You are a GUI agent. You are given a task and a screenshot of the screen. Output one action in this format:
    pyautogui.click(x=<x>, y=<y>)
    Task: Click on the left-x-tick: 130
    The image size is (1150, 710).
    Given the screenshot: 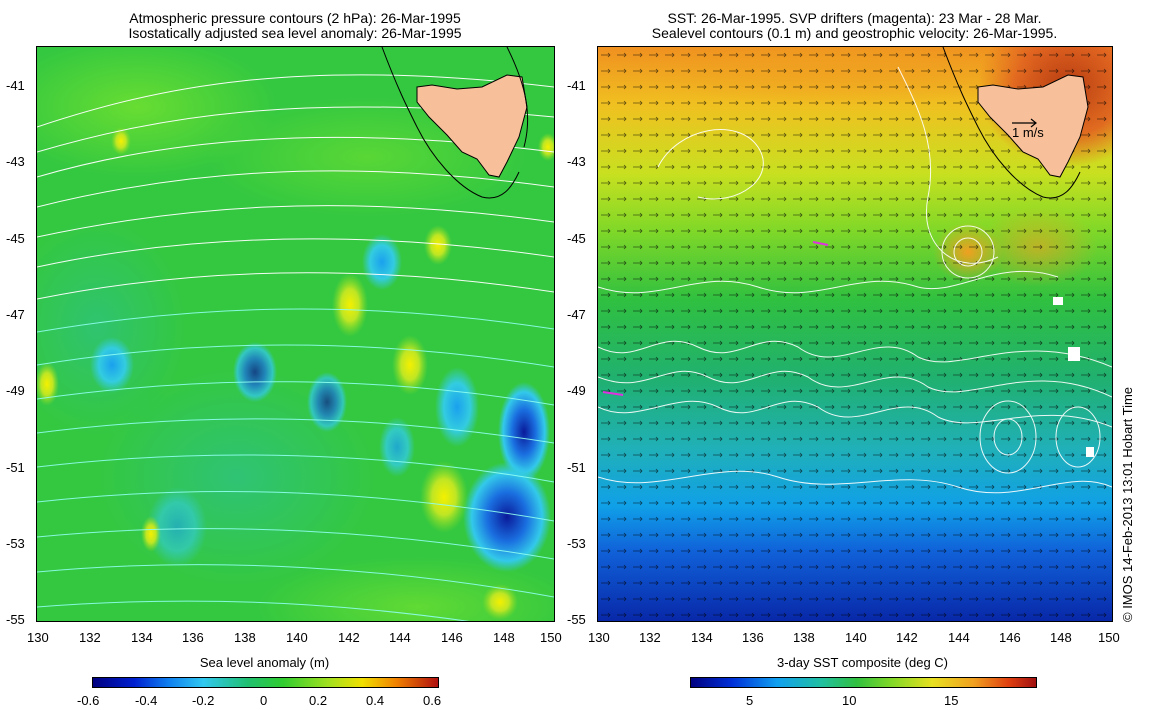 What is the action you would take?
    pyautogui.click(x=38, y=637)
    